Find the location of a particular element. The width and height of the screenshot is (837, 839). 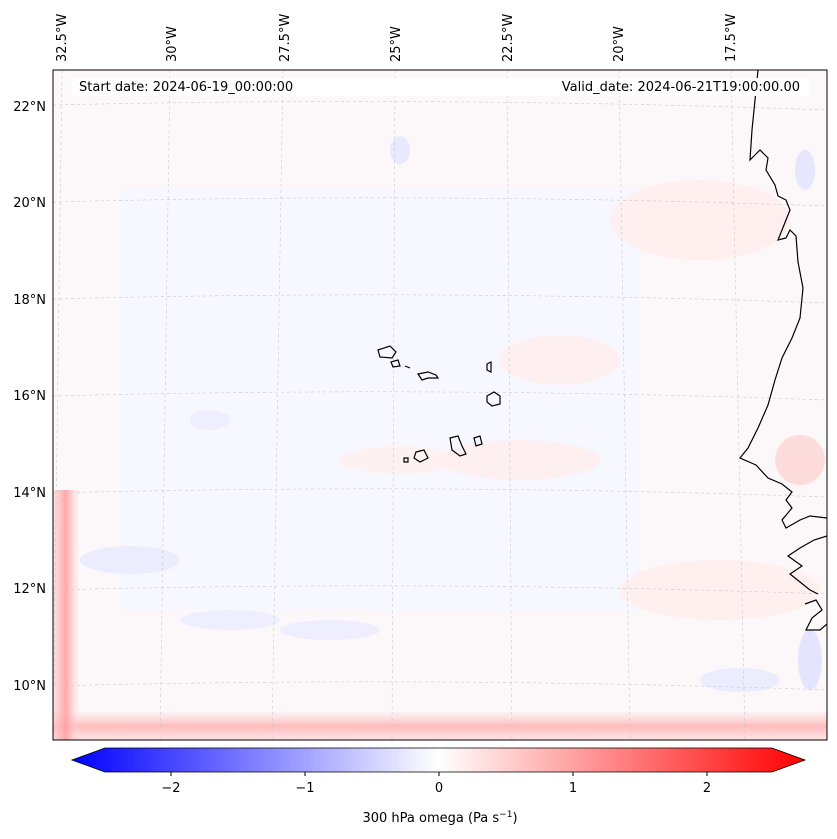

colorbar-label: 300 hPa omega (Pa s−1) is located at coordinates (439, 818).